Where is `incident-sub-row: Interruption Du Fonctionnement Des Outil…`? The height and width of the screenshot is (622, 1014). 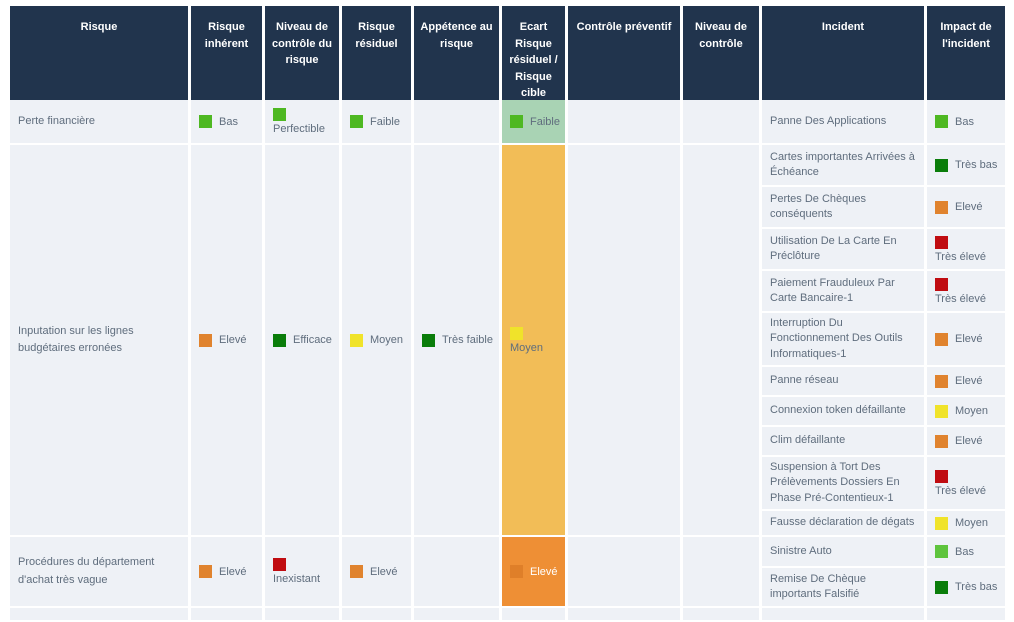
incident-sub-row: Interruption Du Fonctionnement Des Outil… is located at coordinates (883, 339).